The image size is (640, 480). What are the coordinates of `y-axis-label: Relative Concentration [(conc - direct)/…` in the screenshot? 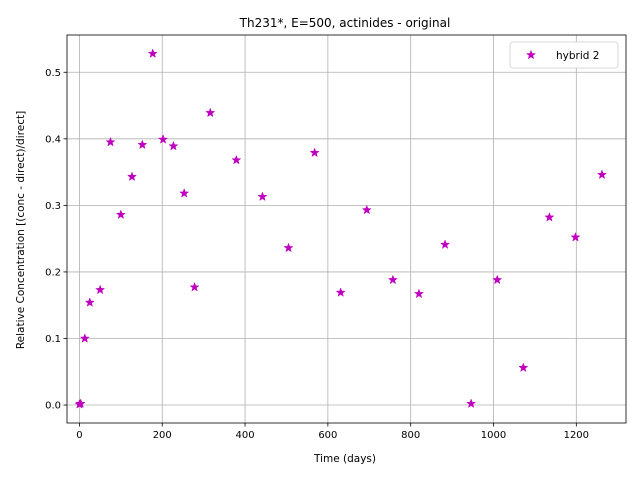 It's located at (21, 230).